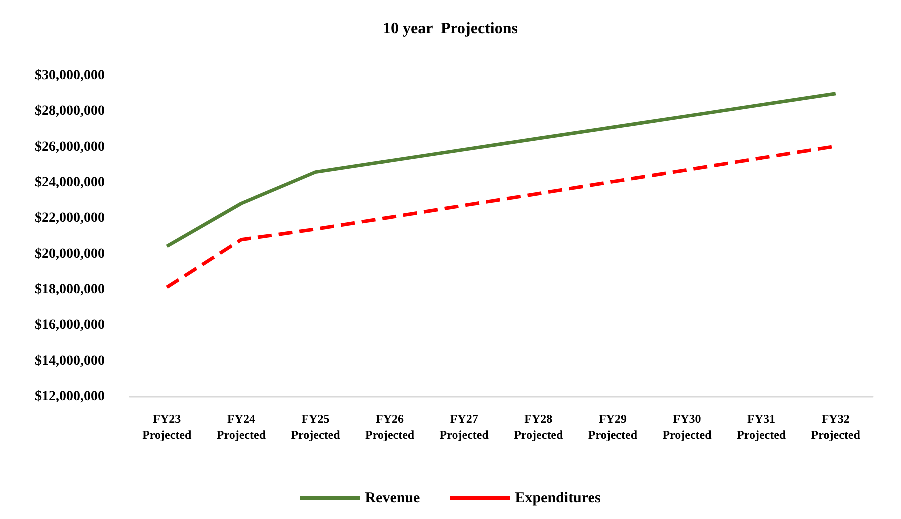 This screenshot has height=519, width=901. What do you see at coordinates (70, 112) in the screenshot?
I see `y-tick-label: $28,000,000` at bounding box center [70, 112].